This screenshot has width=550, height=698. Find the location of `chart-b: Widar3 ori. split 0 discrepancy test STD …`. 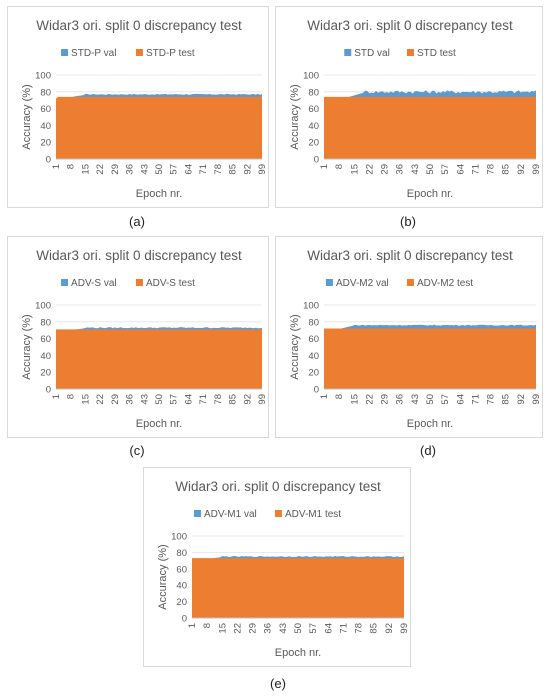

chart-b: Widar3 ori. split 0 discrepancy test STD … is located at coordinates (415, 109).